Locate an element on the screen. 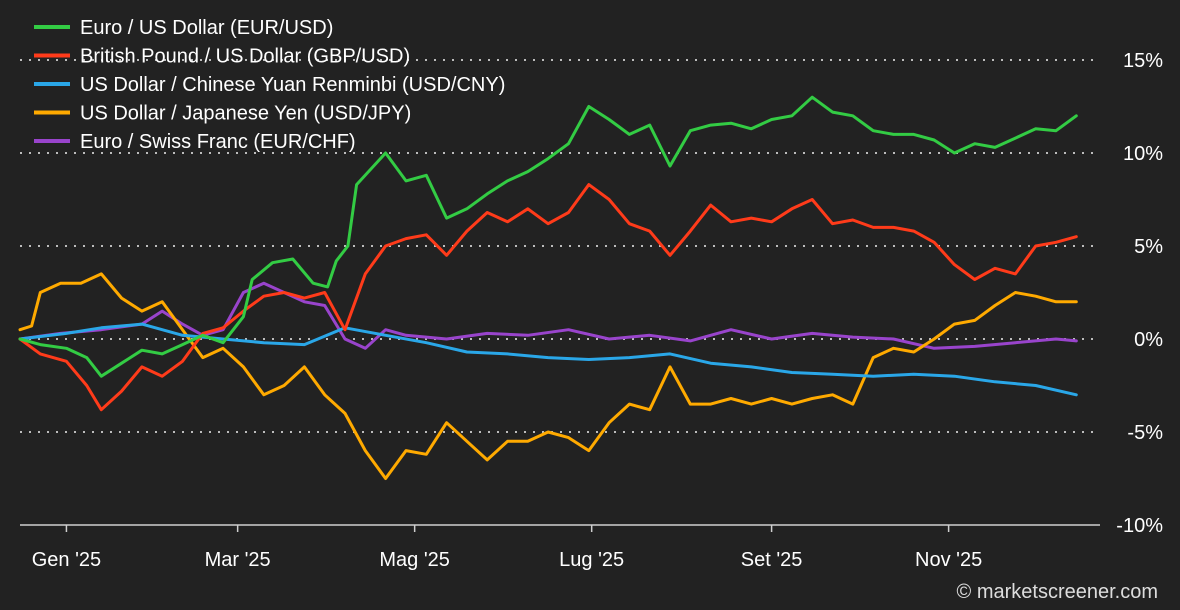 The image size is (1180, 610). x-tick-label: Mar '25 is located at coordinates (238, 560).